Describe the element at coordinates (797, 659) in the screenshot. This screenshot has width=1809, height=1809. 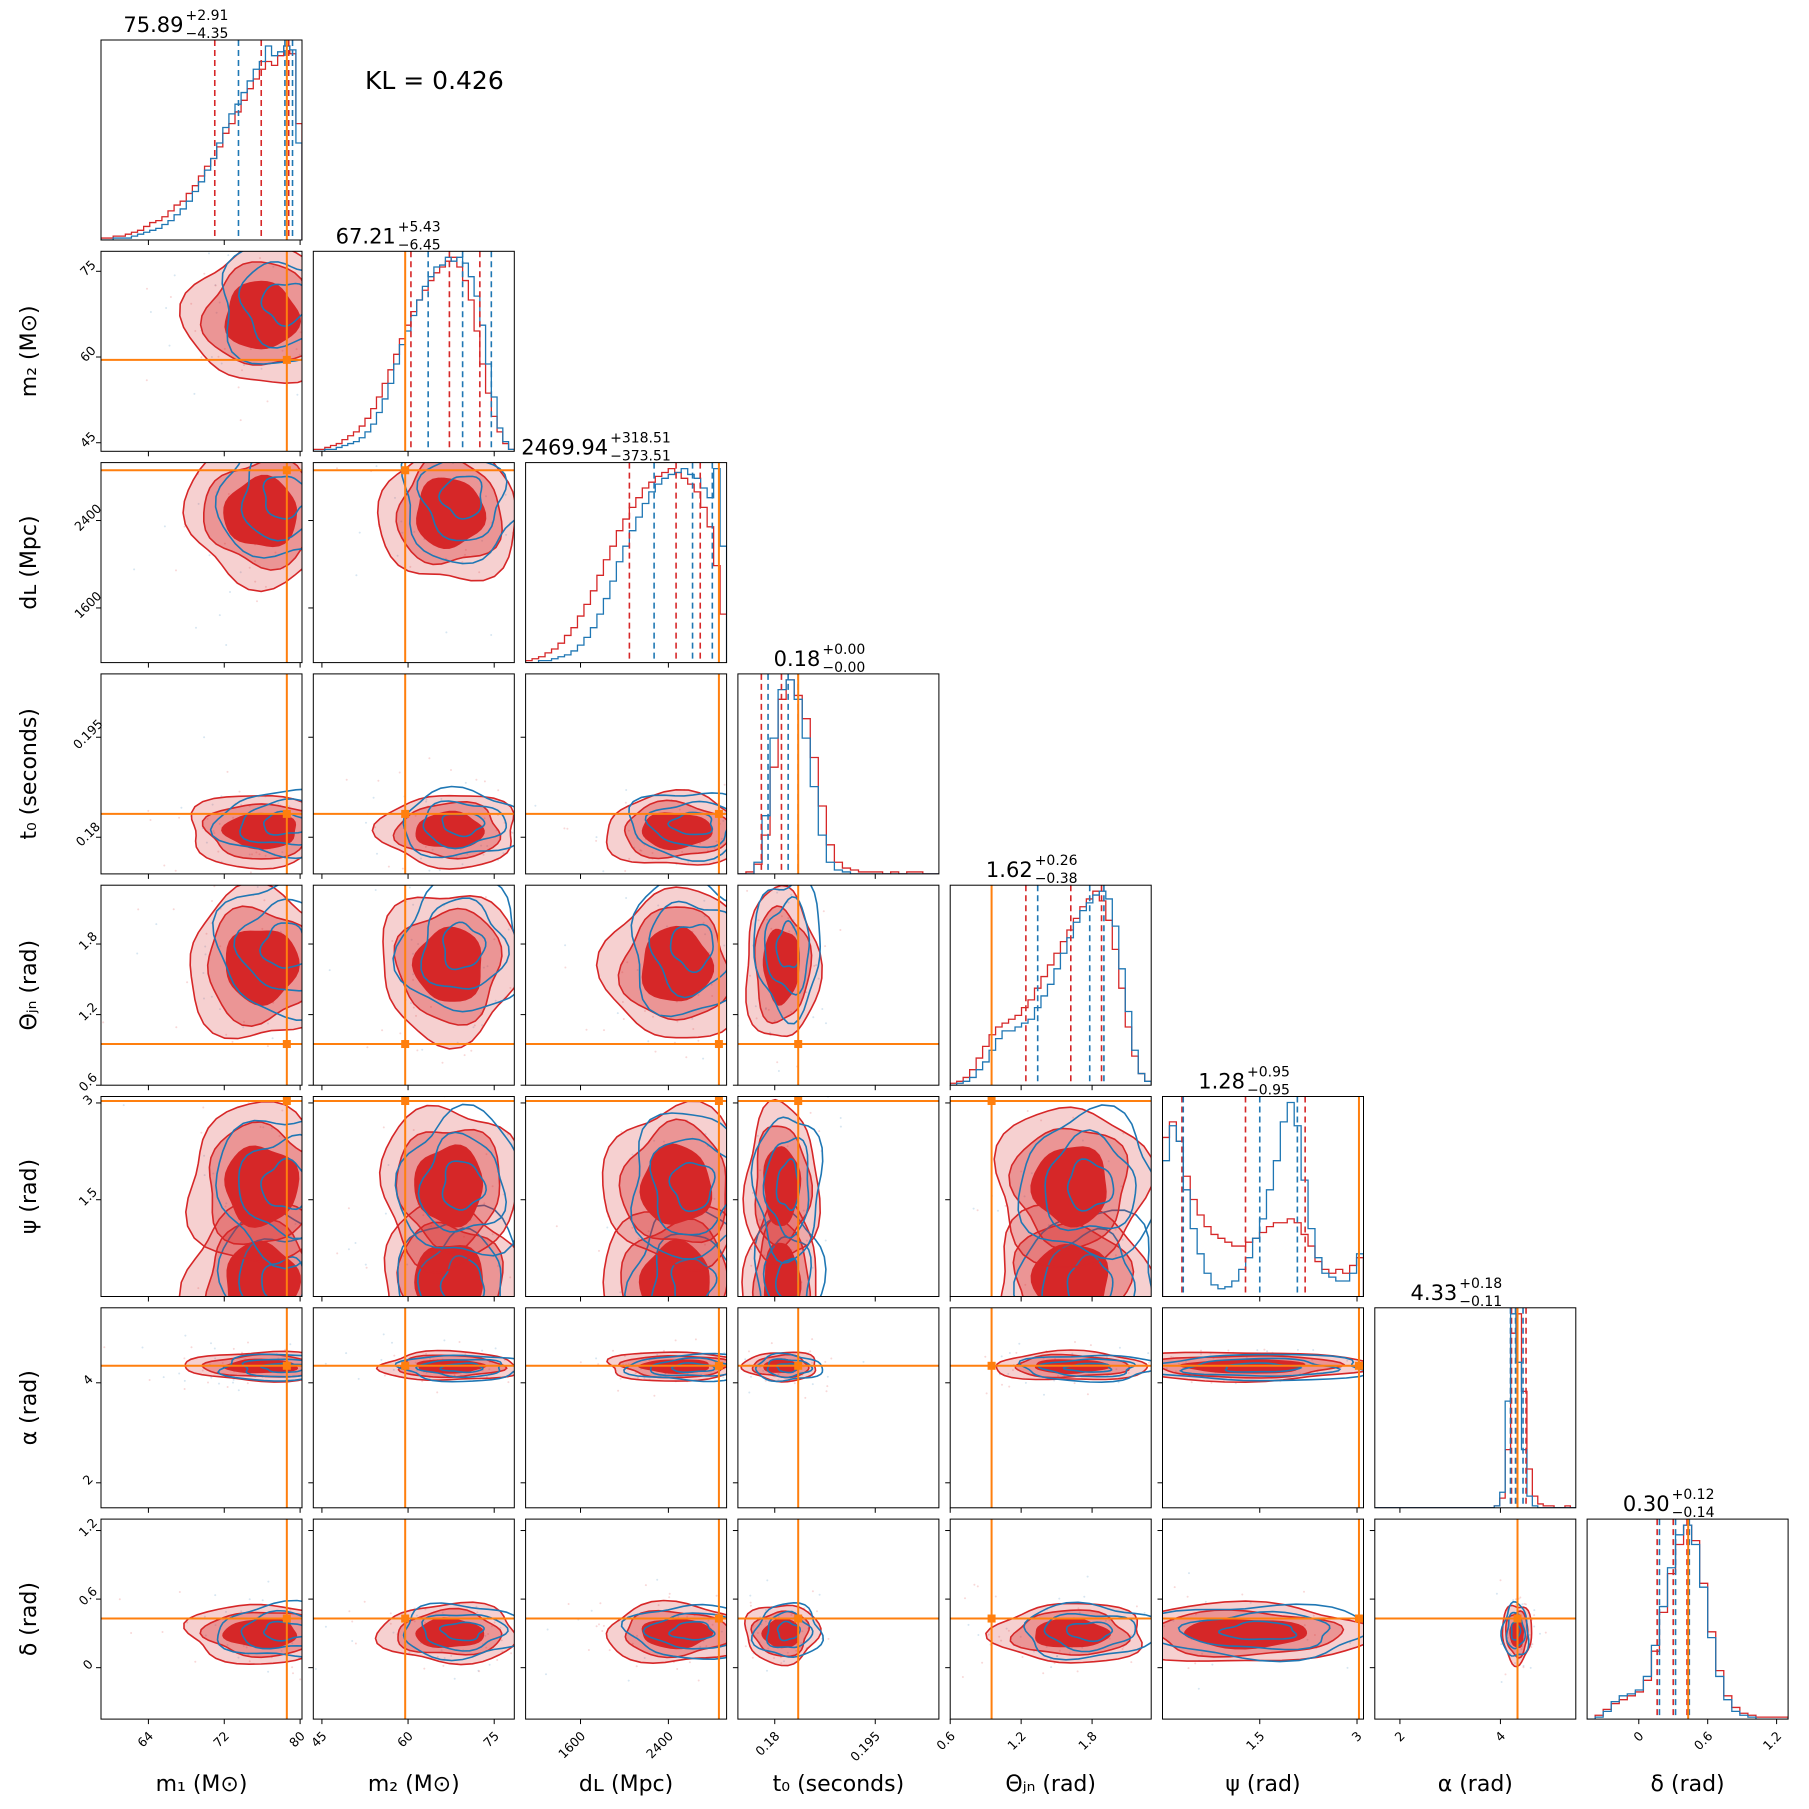
I see `hist-title-median: 0.18` at that location.